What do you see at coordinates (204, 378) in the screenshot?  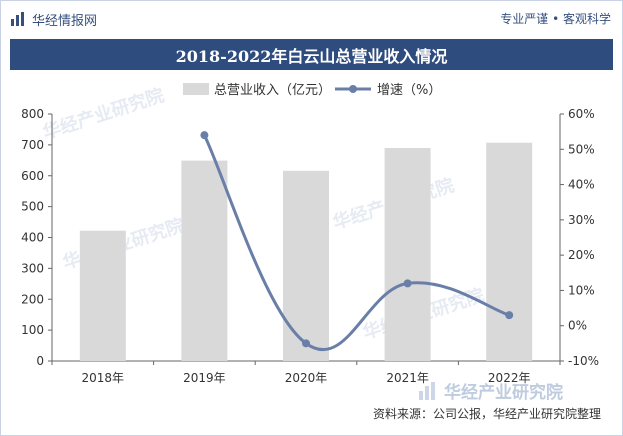 I see `x-tick-label: 2019年` at bounding box center [204, 378].